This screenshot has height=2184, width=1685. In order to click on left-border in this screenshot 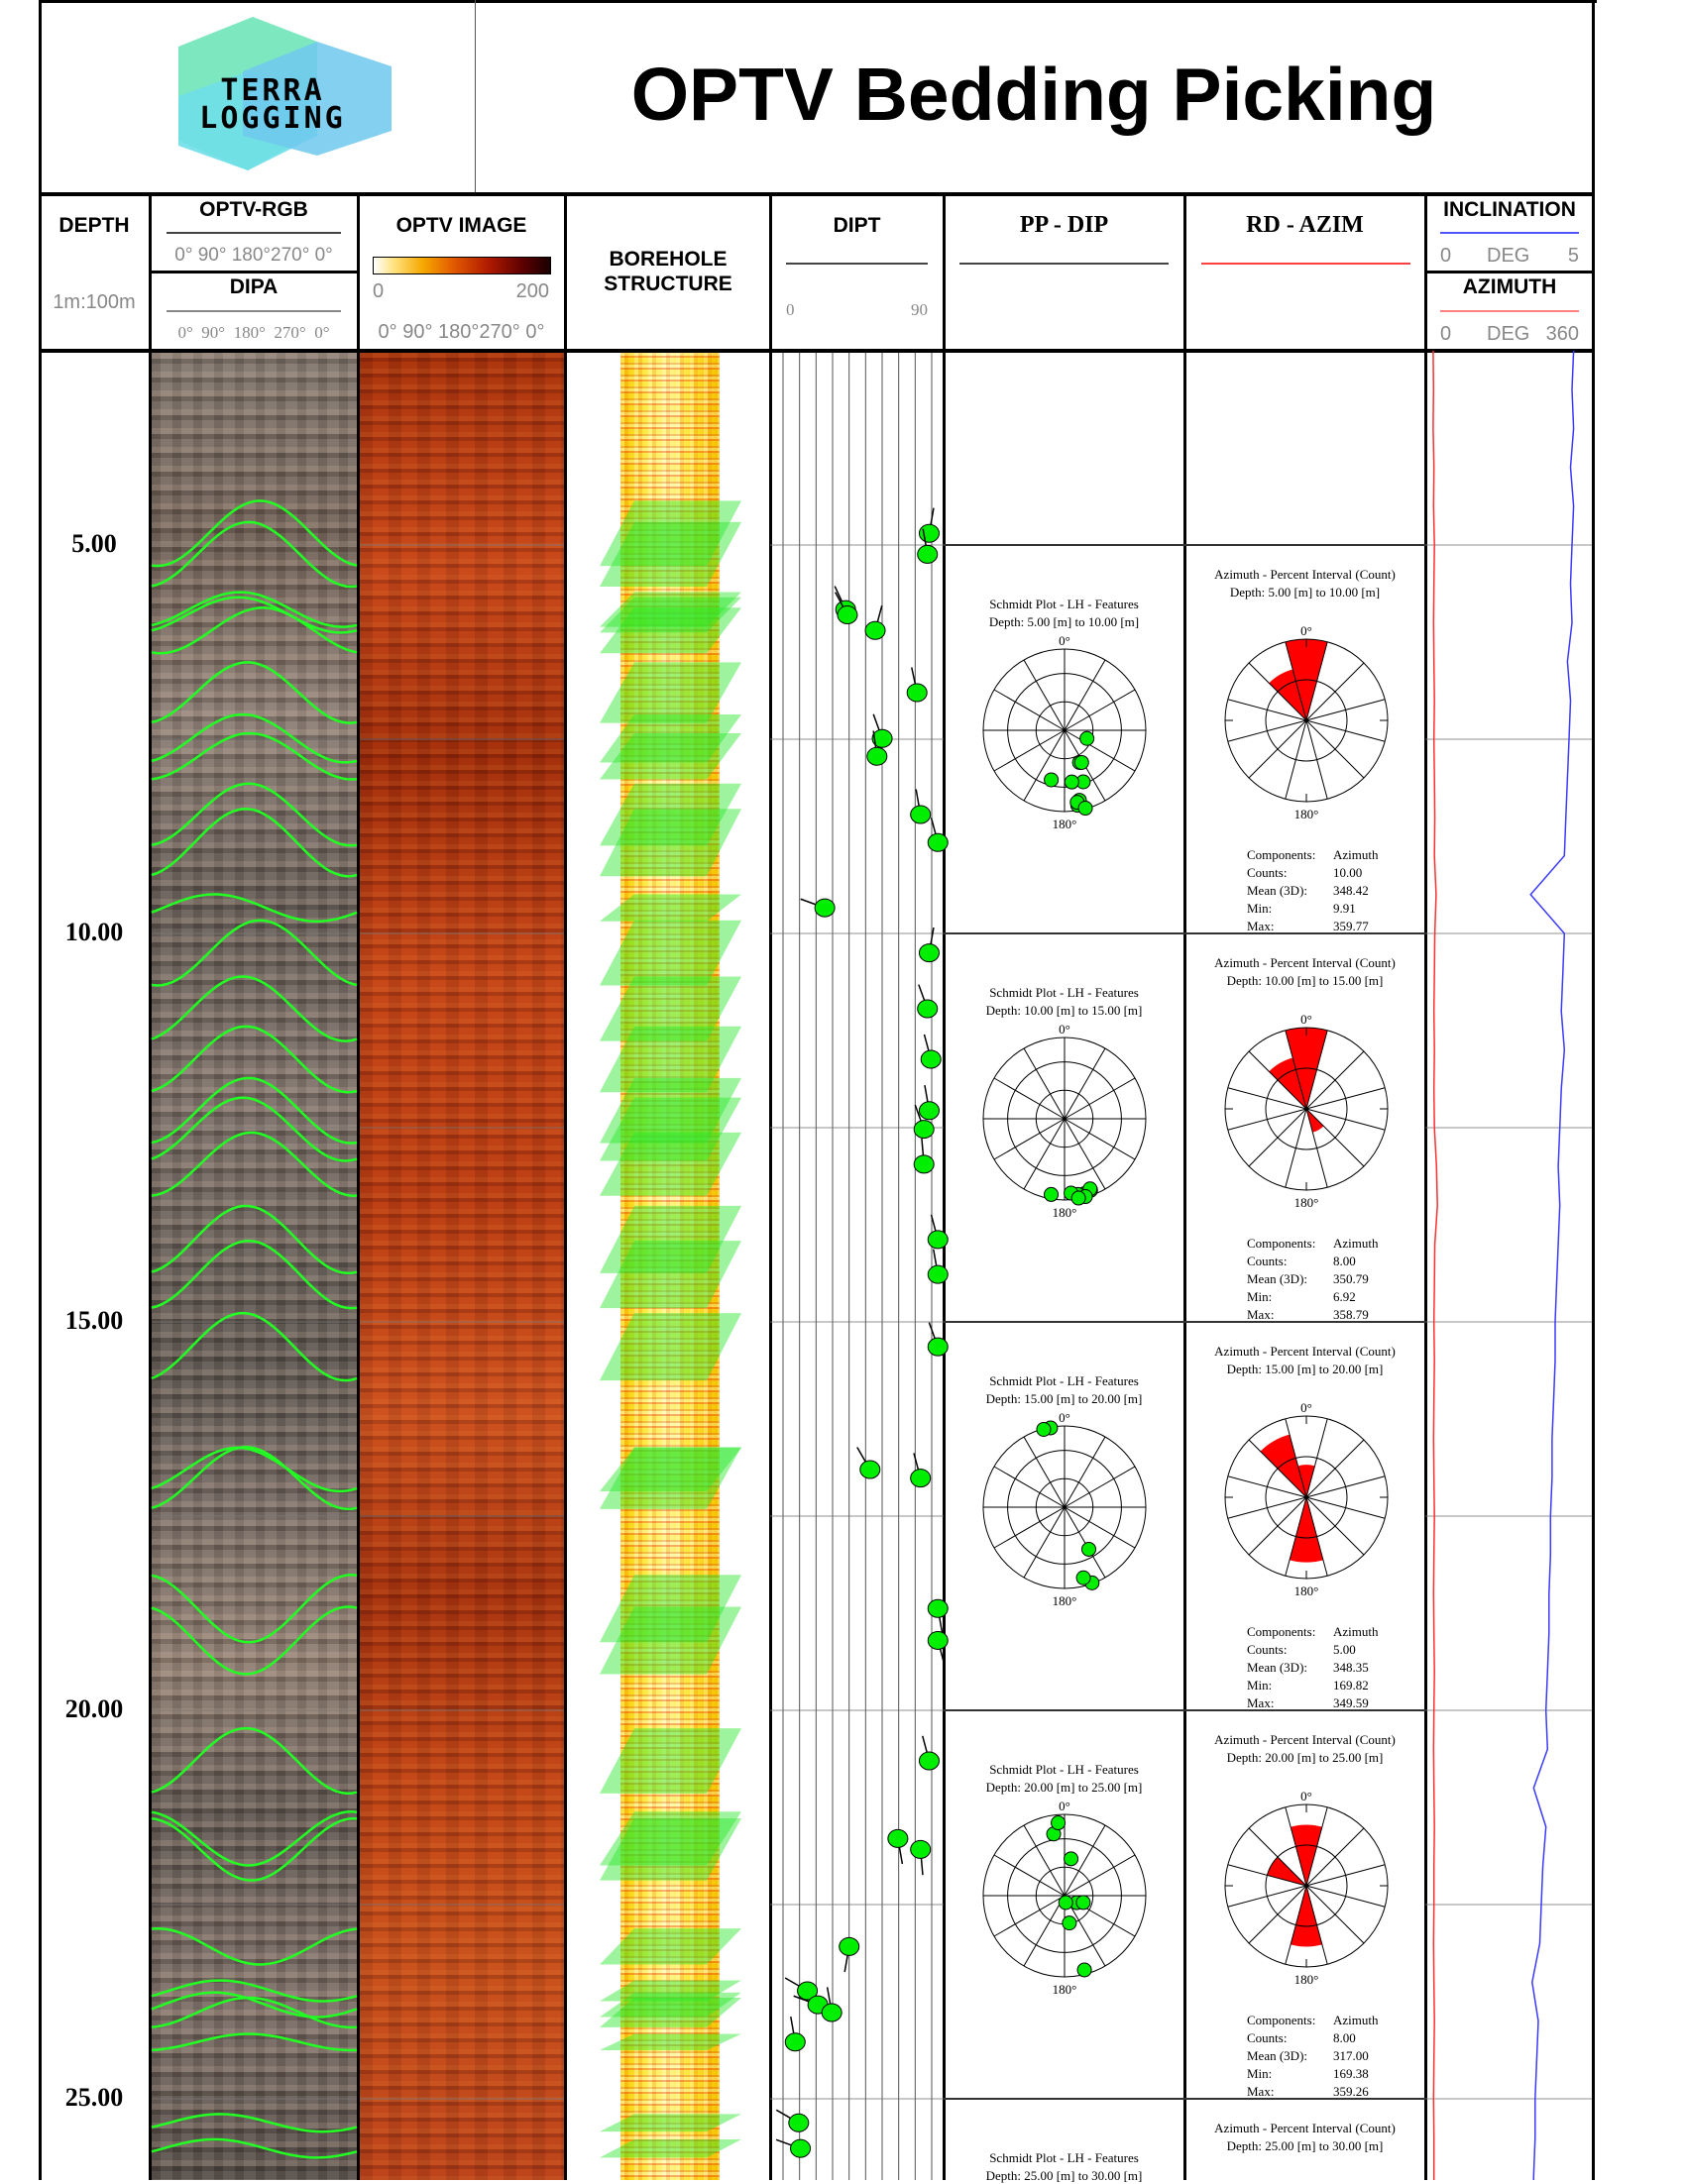, I will do `click(40, 1090)`.